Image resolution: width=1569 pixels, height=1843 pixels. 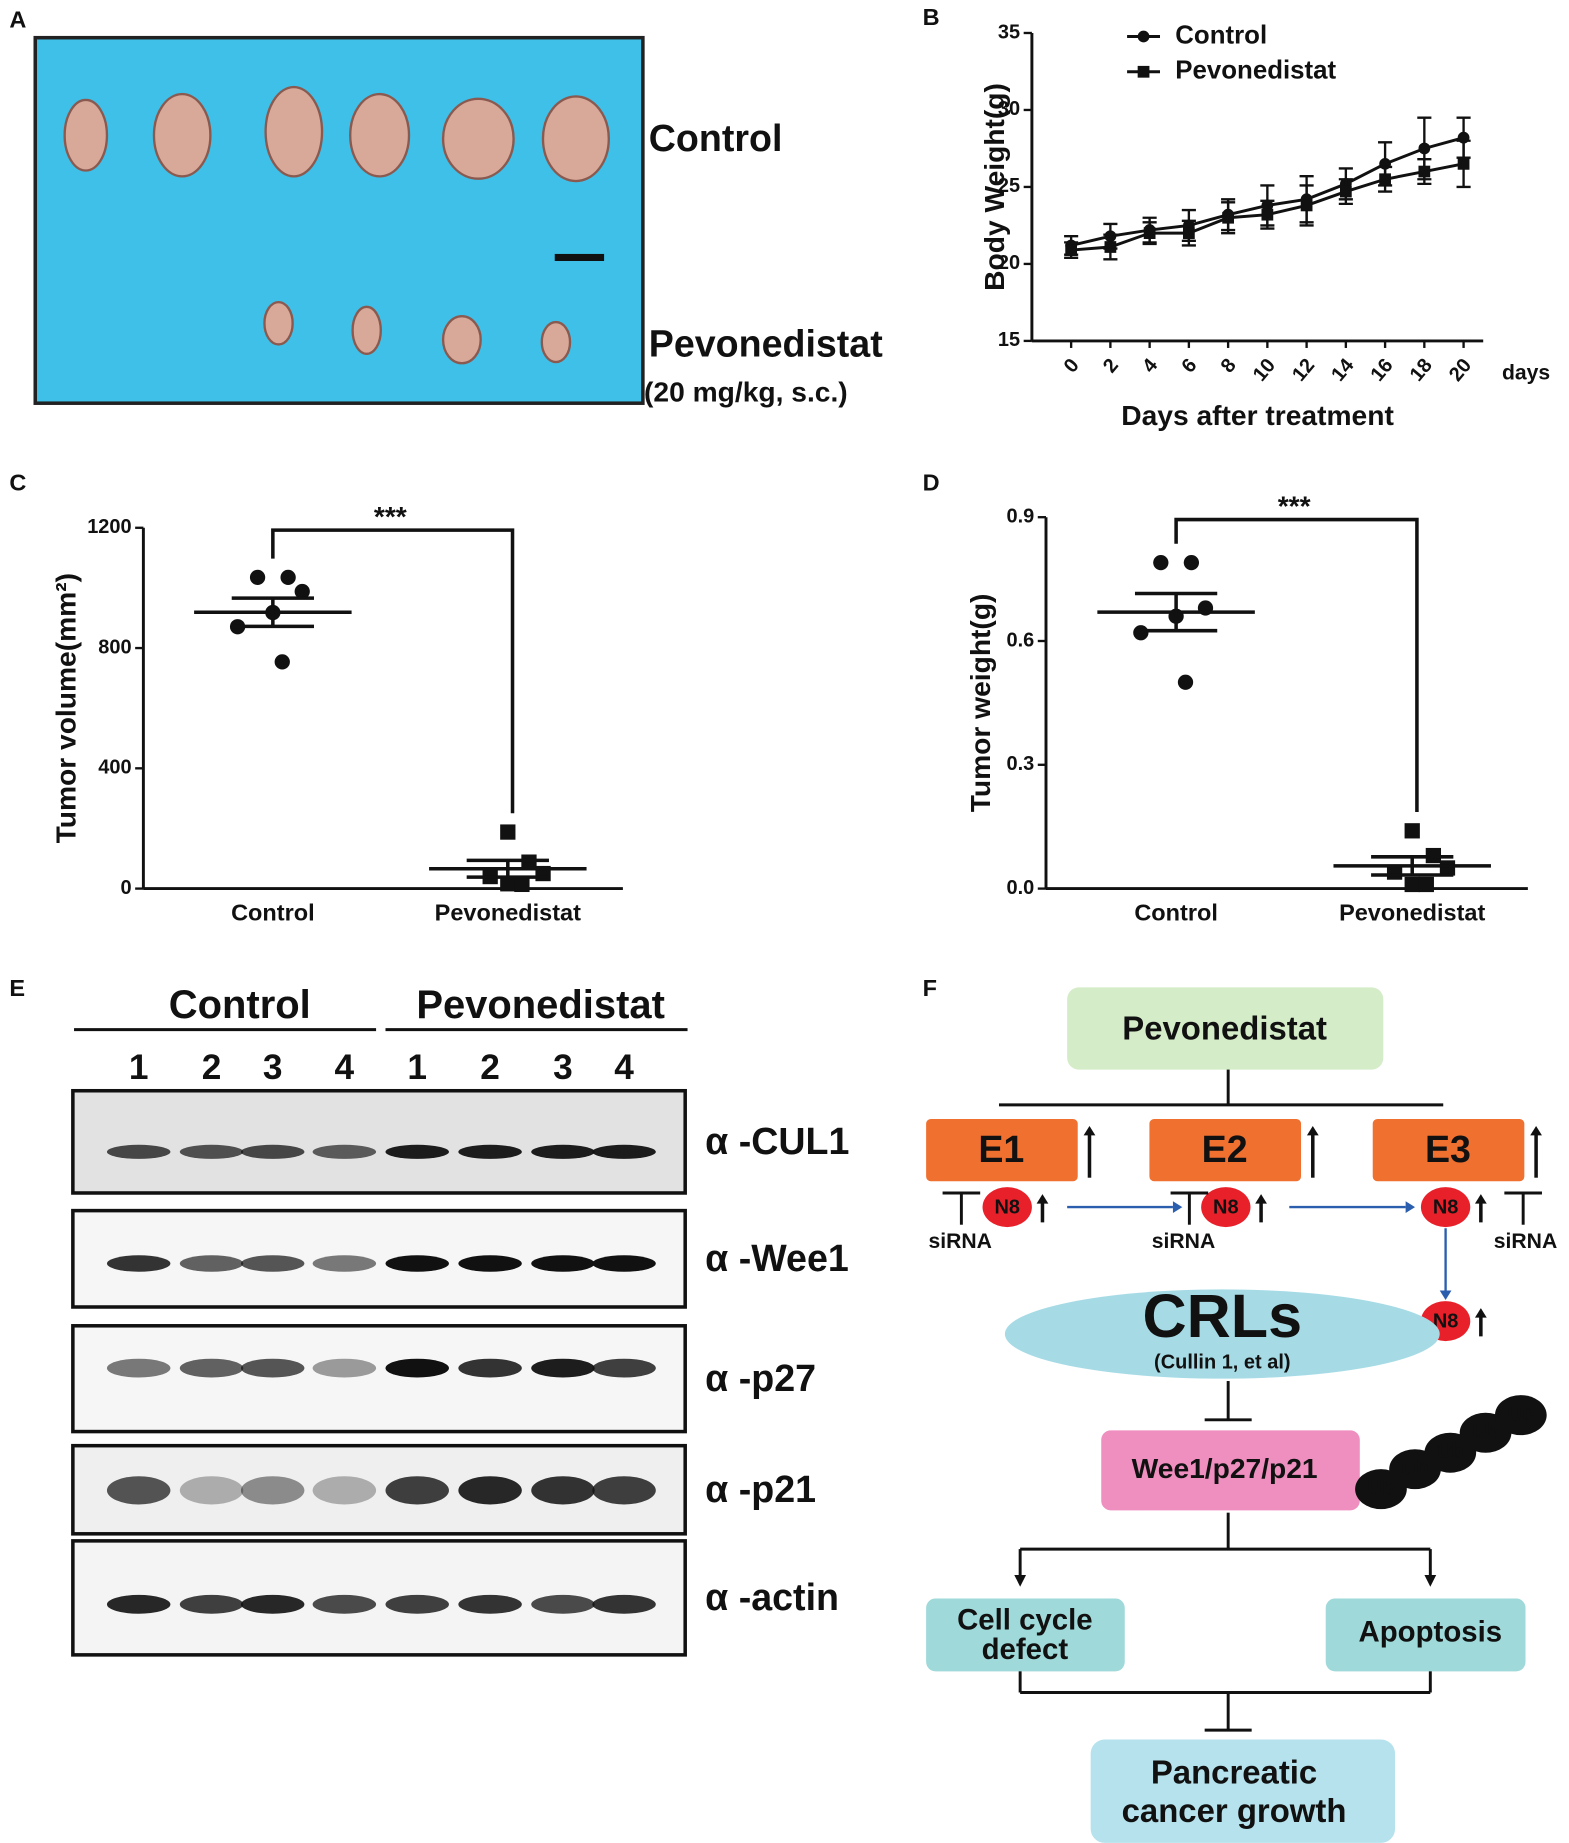 What do you see at coordinates (931, 17) in the screenshot?
I see `panel-letter: B` at bounding box center [931, 17].